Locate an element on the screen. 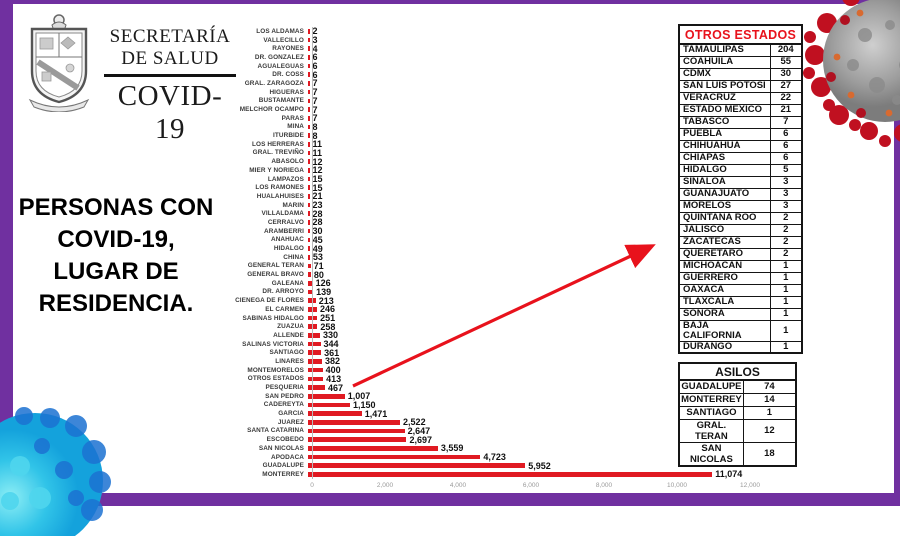 Image resolution: width=900 pixels, height=536 pixels. category-label: CHINA is located at coordinates (293, 257).